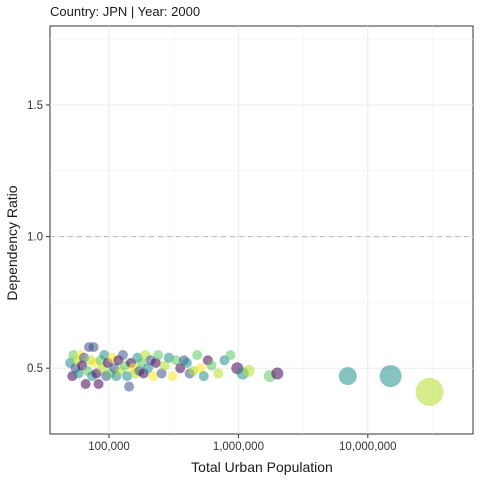 Image resolution: width=480 pixels, height=480 pixels. I want to click on y-axis-ticks: 0.5 1.0 1.5, so click(38, 237).